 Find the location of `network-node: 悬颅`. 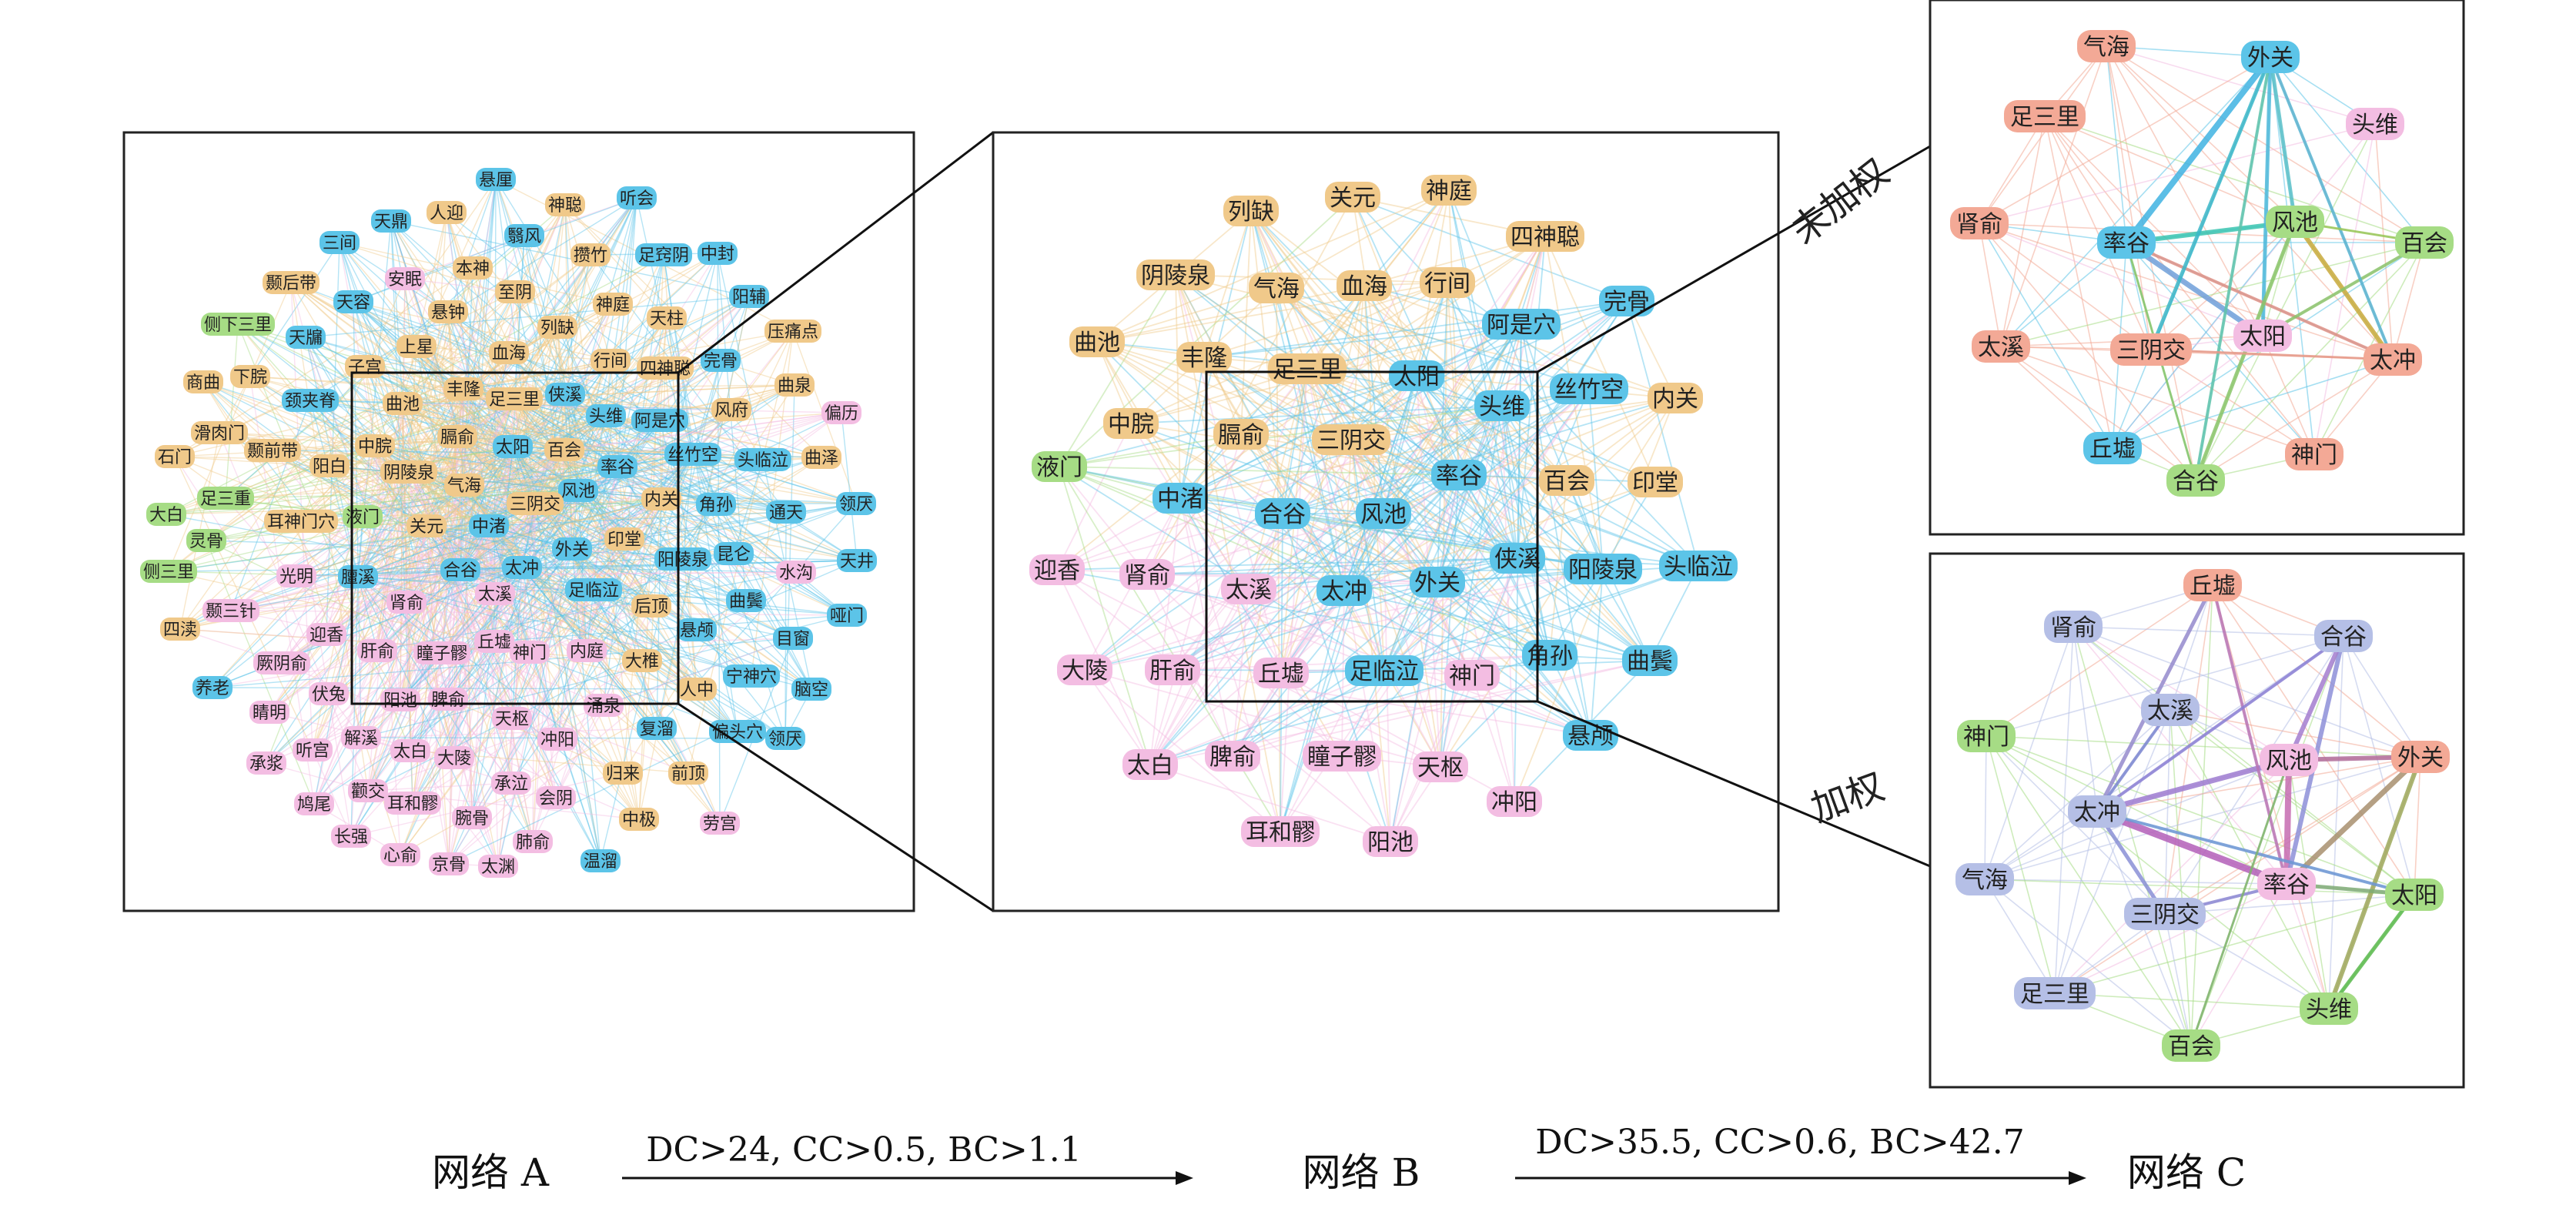

network-node: 悬颅 is located at coordinates (1590, 735).